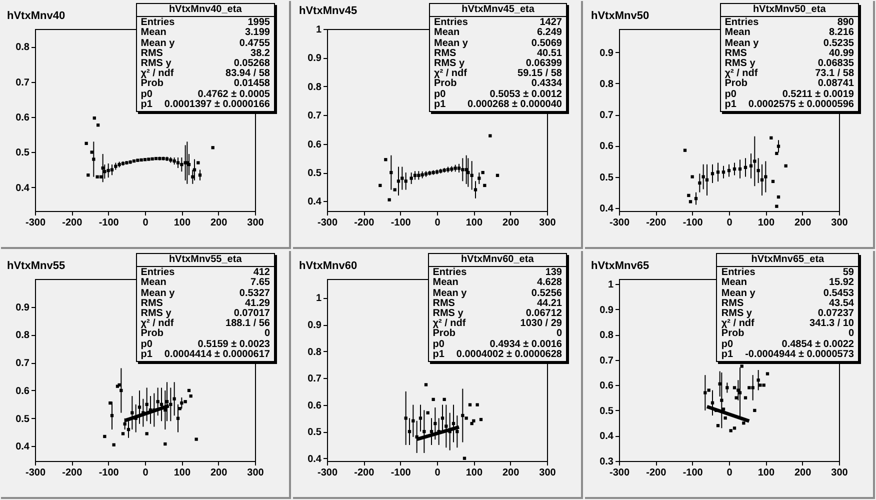 The width and height of the screenshot is (876, 500). I want to click on annotation: 43.54, so click(841, 303).